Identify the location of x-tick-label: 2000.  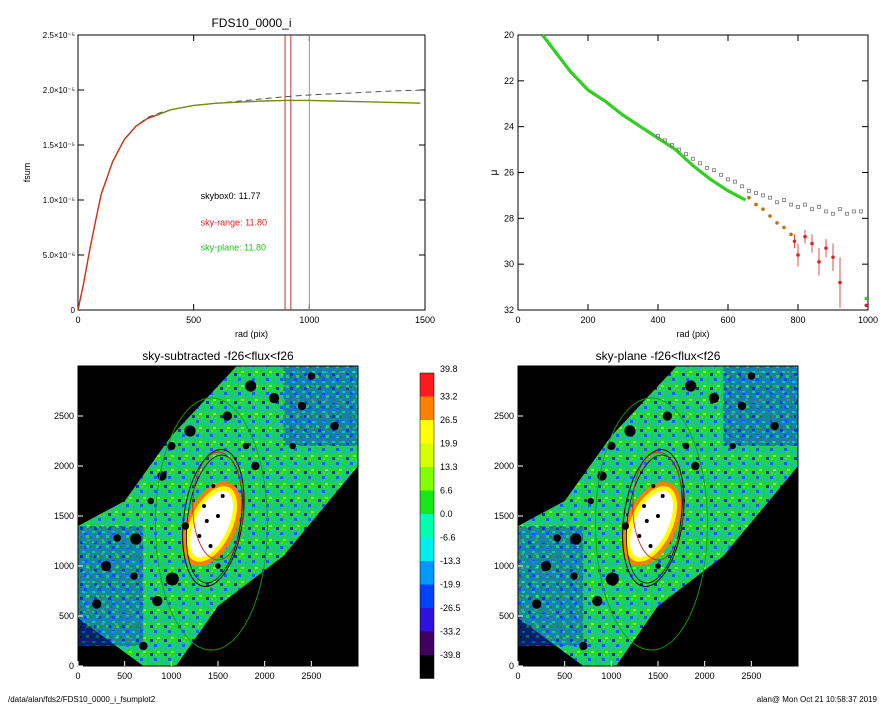
(265, 676).